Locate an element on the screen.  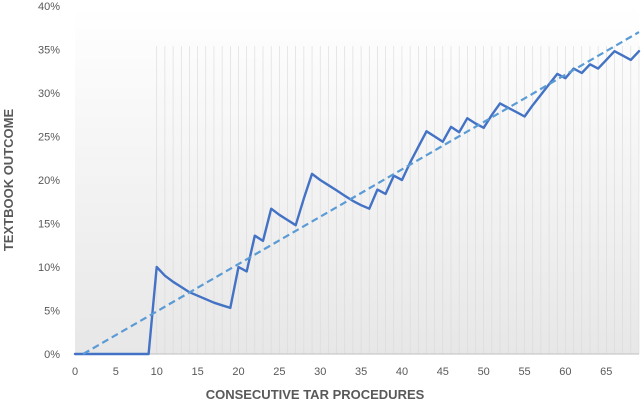
y-axis-title: TEXTBOOK OUTCOME is located at coordinates (8, 180).